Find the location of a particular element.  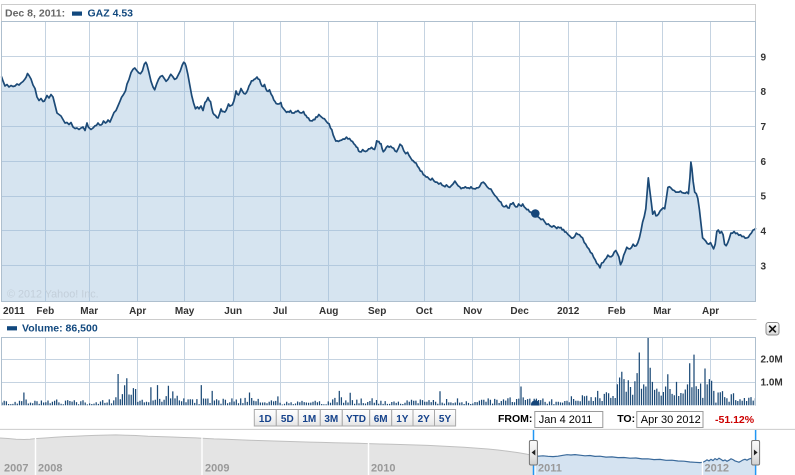

svg-text: 2.0M is located at coordinates (772, 360).